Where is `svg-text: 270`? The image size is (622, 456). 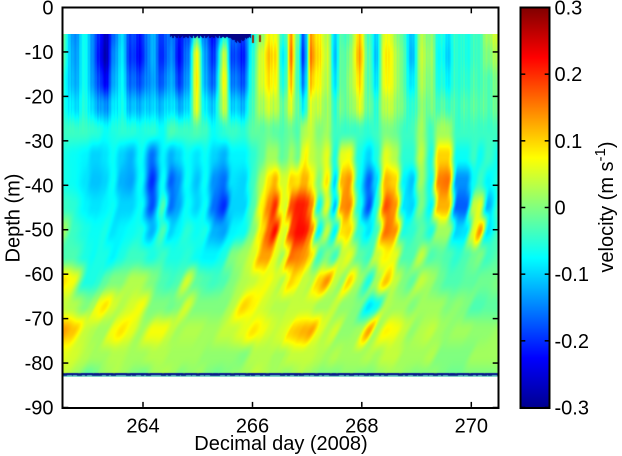
svg-text: 270 is located at coordinates (471, 427).